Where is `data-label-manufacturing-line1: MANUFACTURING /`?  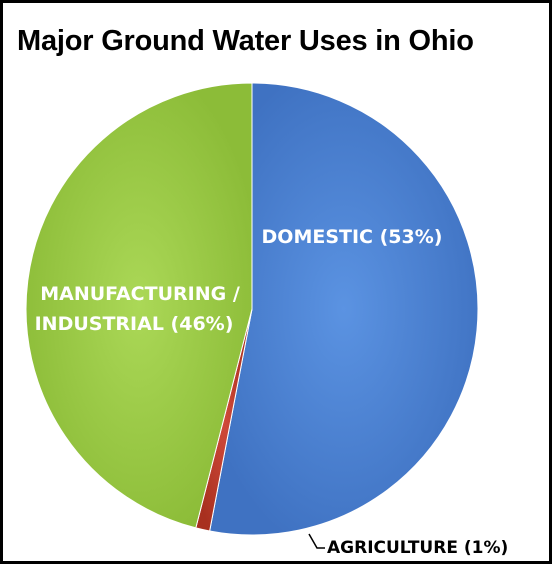
data-label-manufacturing-line1: MANUFACTURING / is located at coordinates (140, 294).